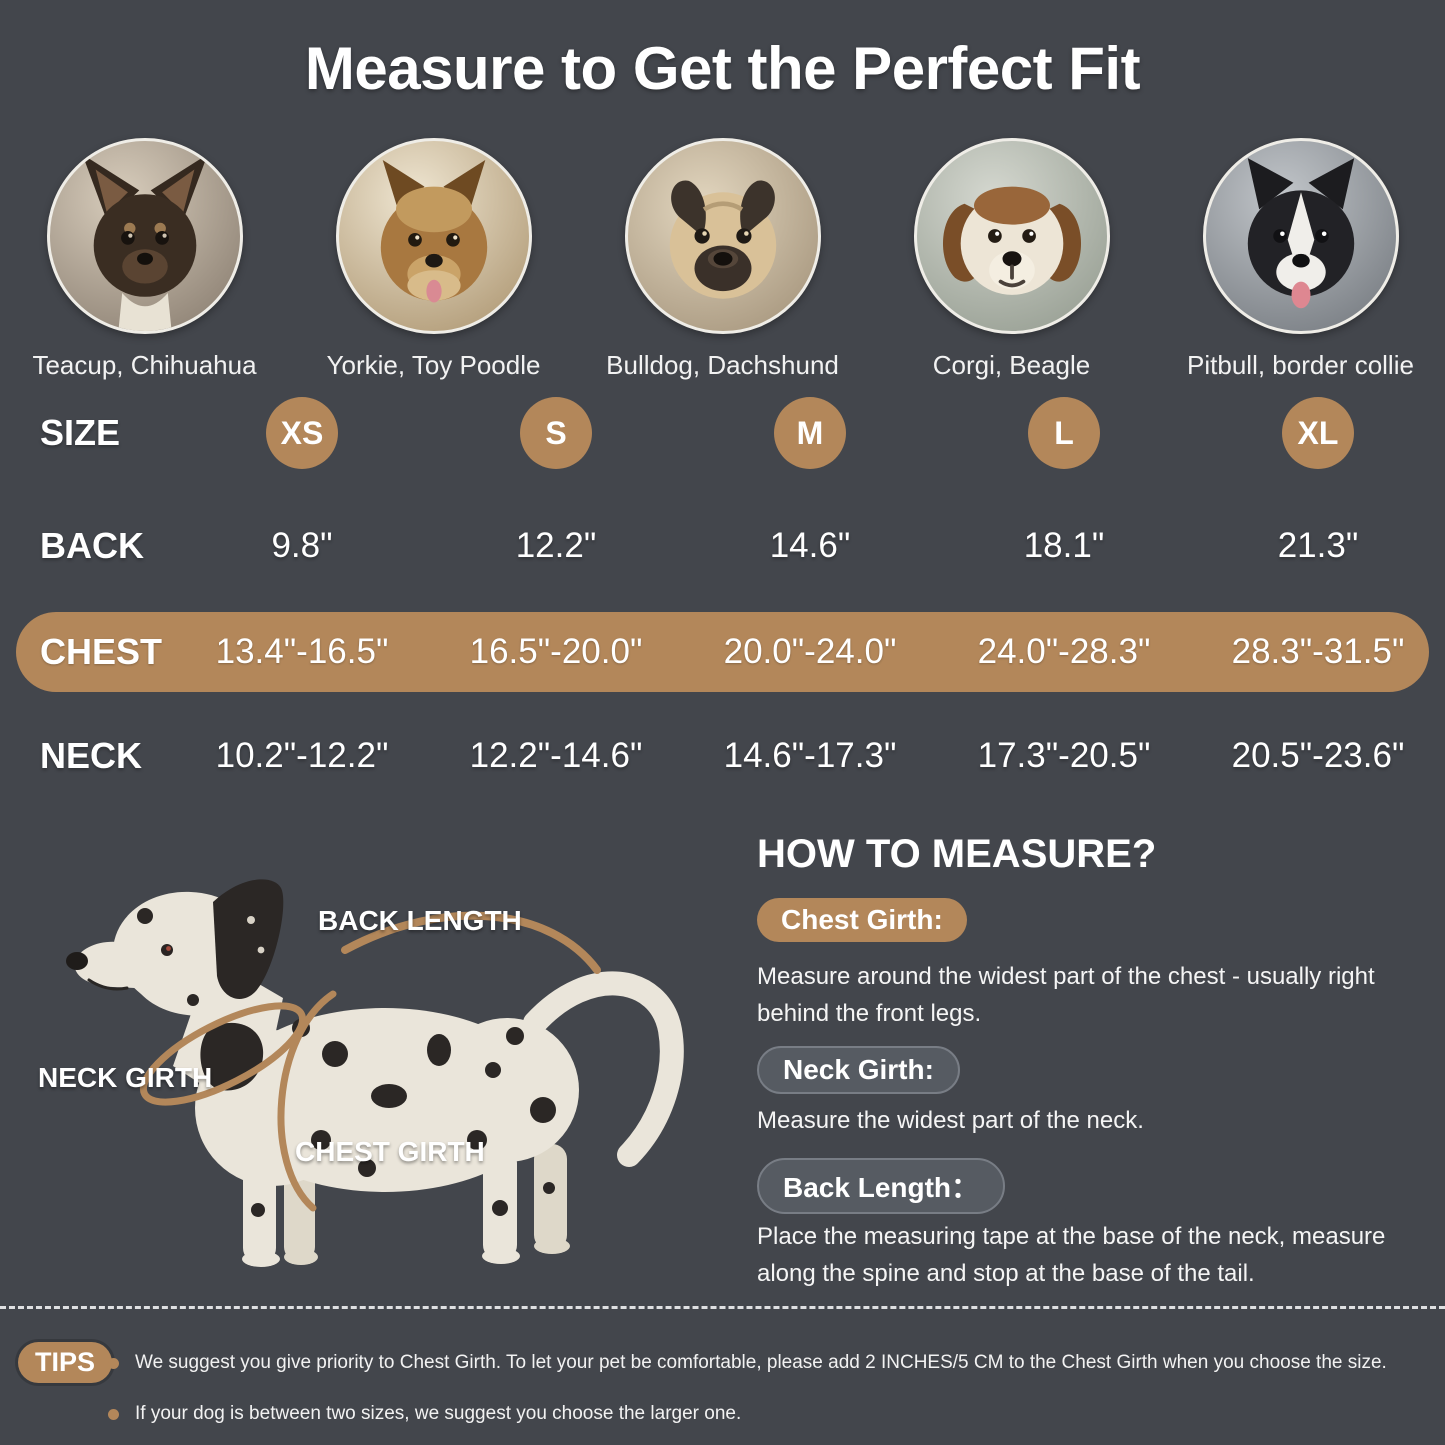  Describe the element at coordinates (307, 1101) in the screenshot. I see `chest-girth-arc` at that location.